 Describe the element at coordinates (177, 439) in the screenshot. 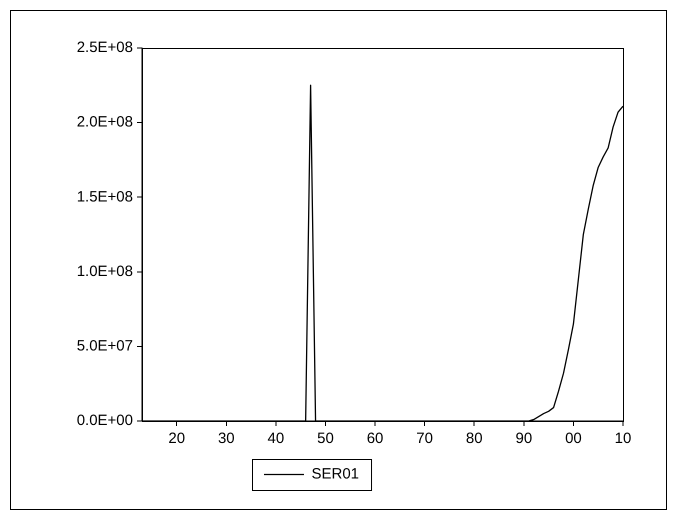

I see `x-tick-label: 20` at that location.